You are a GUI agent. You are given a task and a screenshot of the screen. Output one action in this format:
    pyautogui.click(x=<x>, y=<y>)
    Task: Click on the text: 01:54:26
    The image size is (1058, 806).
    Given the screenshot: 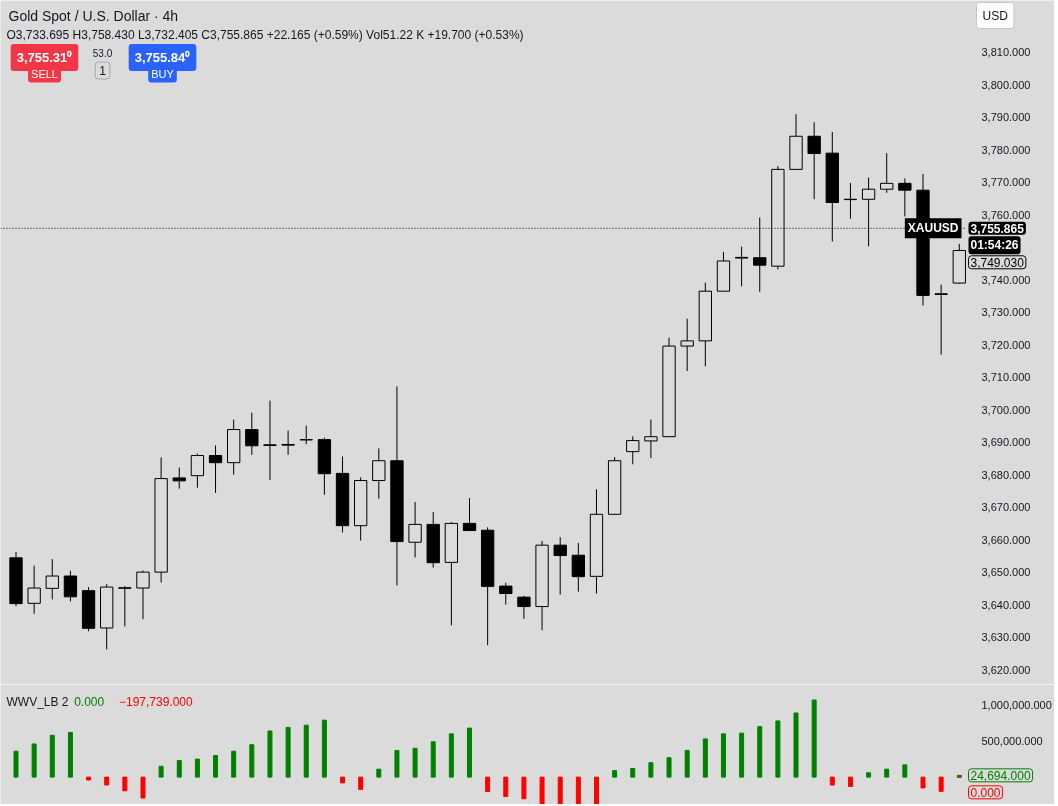 What is the action you would take?
    pyautogui.click(x=994, y=245)
    